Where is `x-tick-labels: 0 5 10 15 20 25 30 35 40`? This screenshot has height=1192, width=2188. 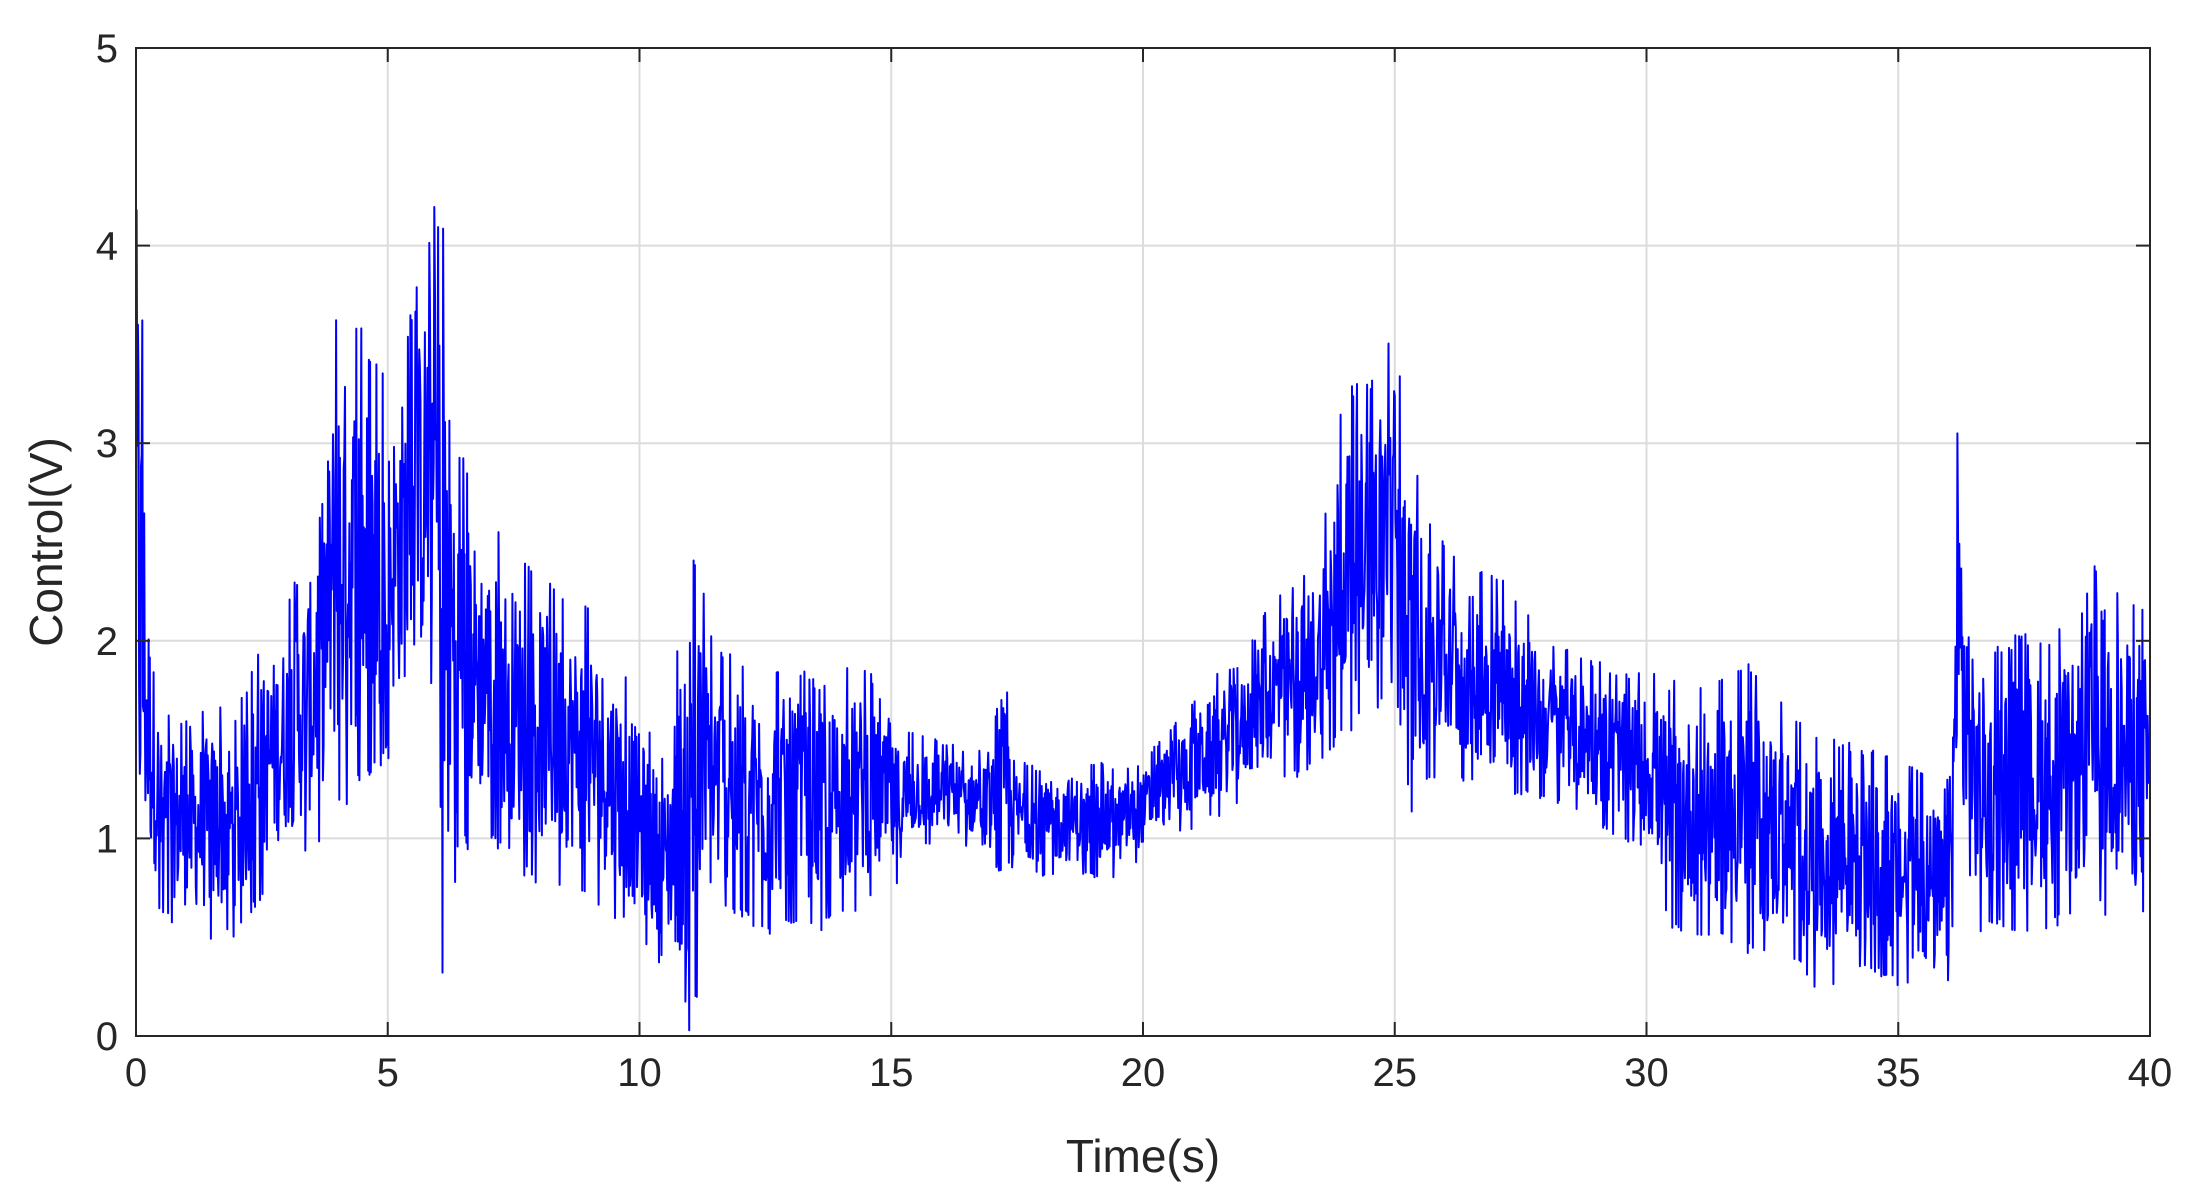 x-tick-labels: 0 5 10 15 20 25 30 35 40 is located at coordinates (1148, 1073).